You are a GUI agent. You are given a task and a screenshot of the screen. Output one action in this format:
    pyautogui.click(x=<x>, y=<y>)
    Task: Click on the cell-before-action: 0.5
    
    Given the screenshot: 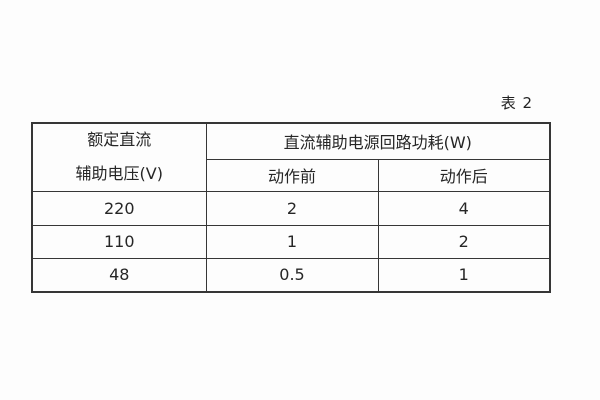 What is the action you would take?
    pyautogui.click(x=292, y=275)
    